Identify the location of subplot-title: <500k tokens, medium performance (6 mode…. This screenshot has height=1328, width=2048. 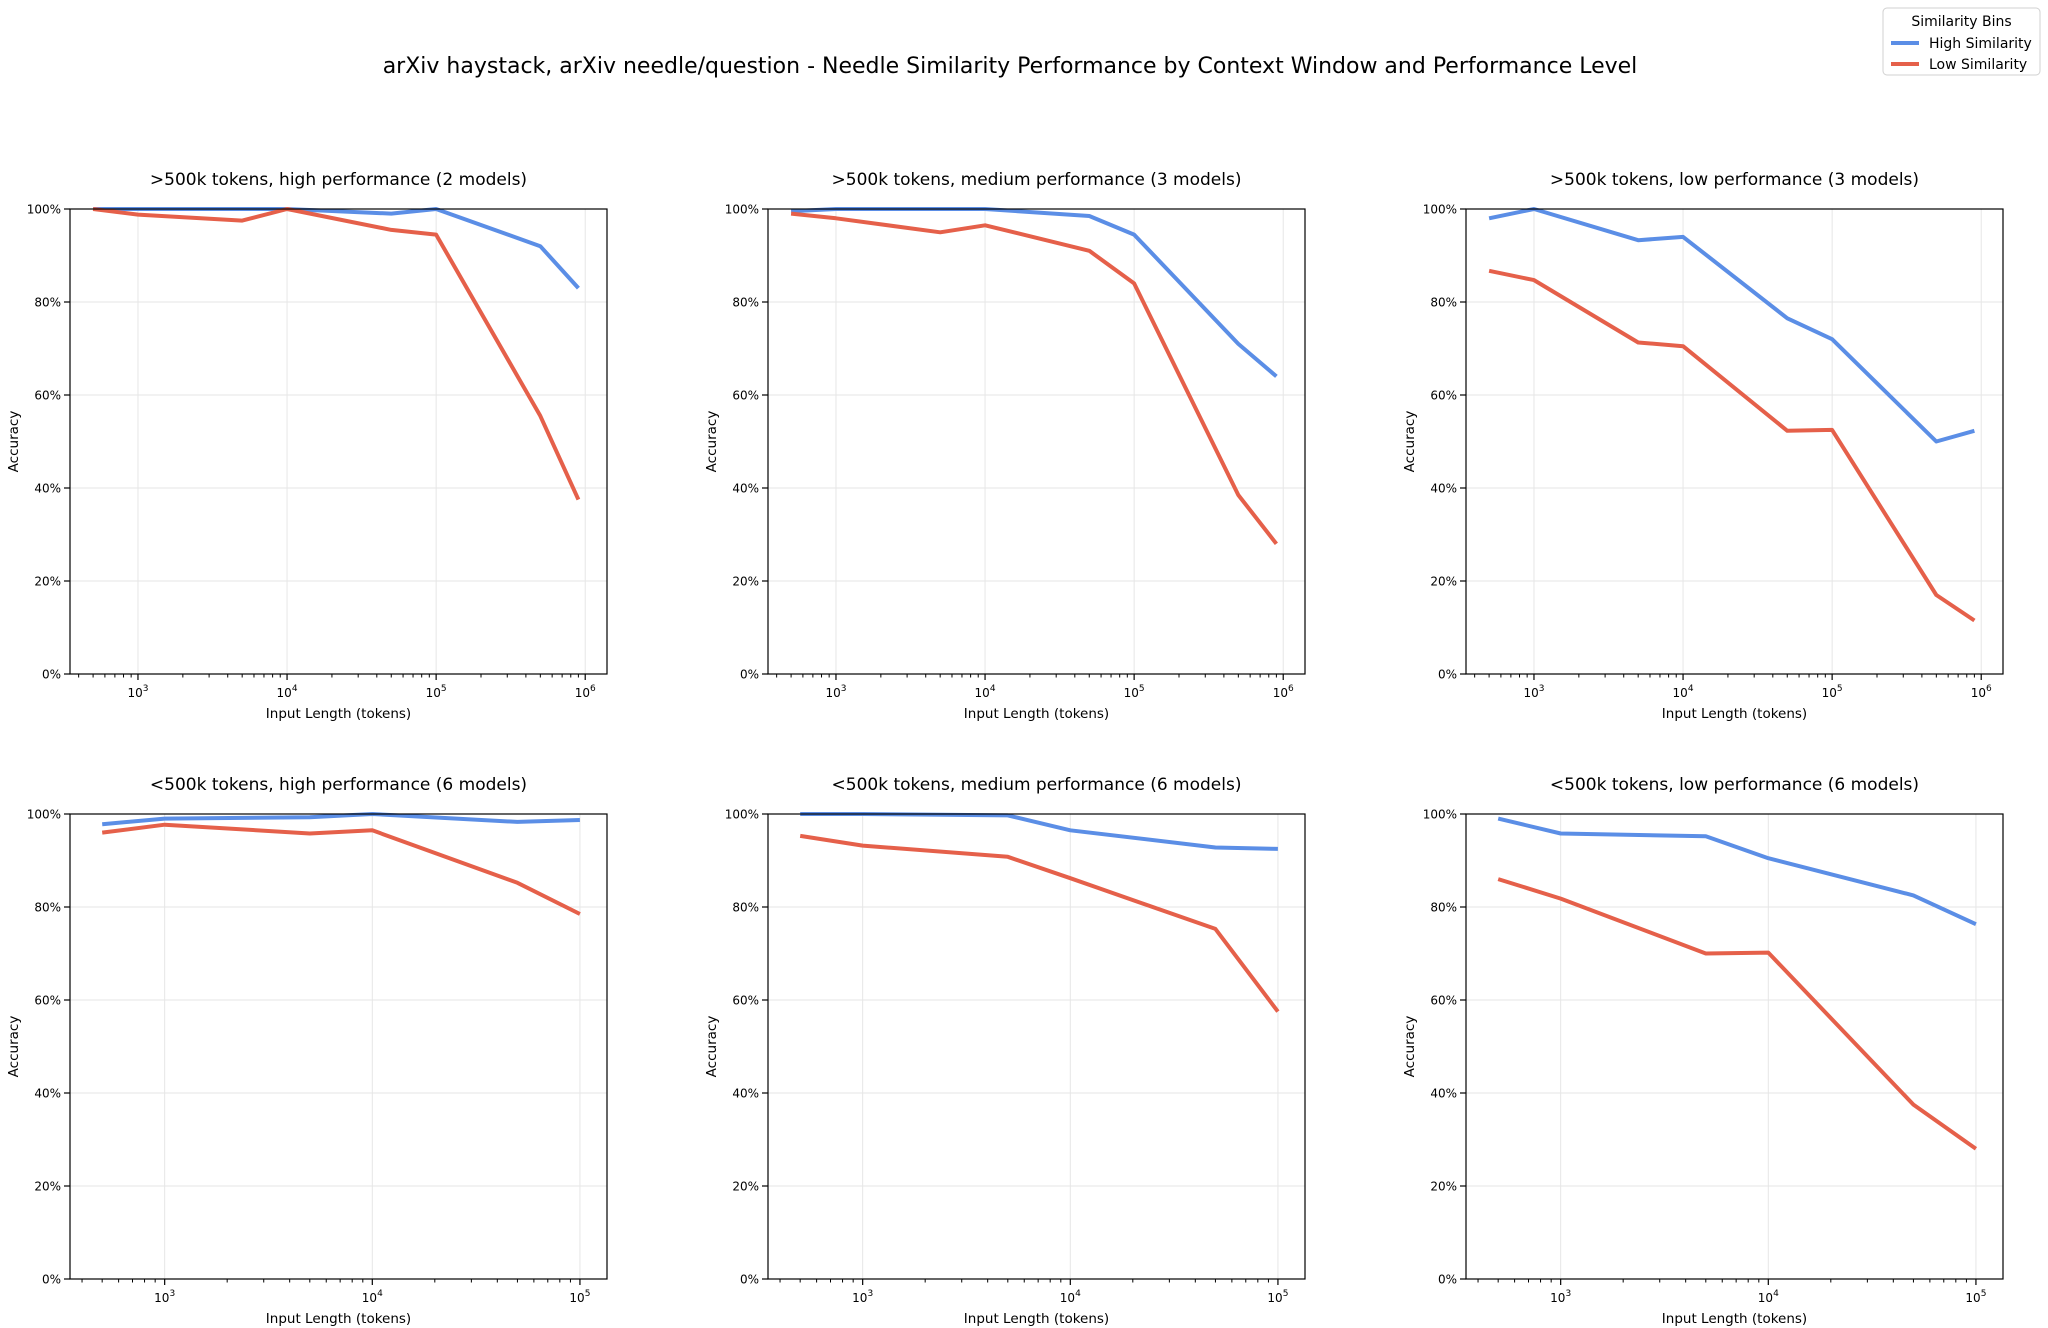
(1037, 785).